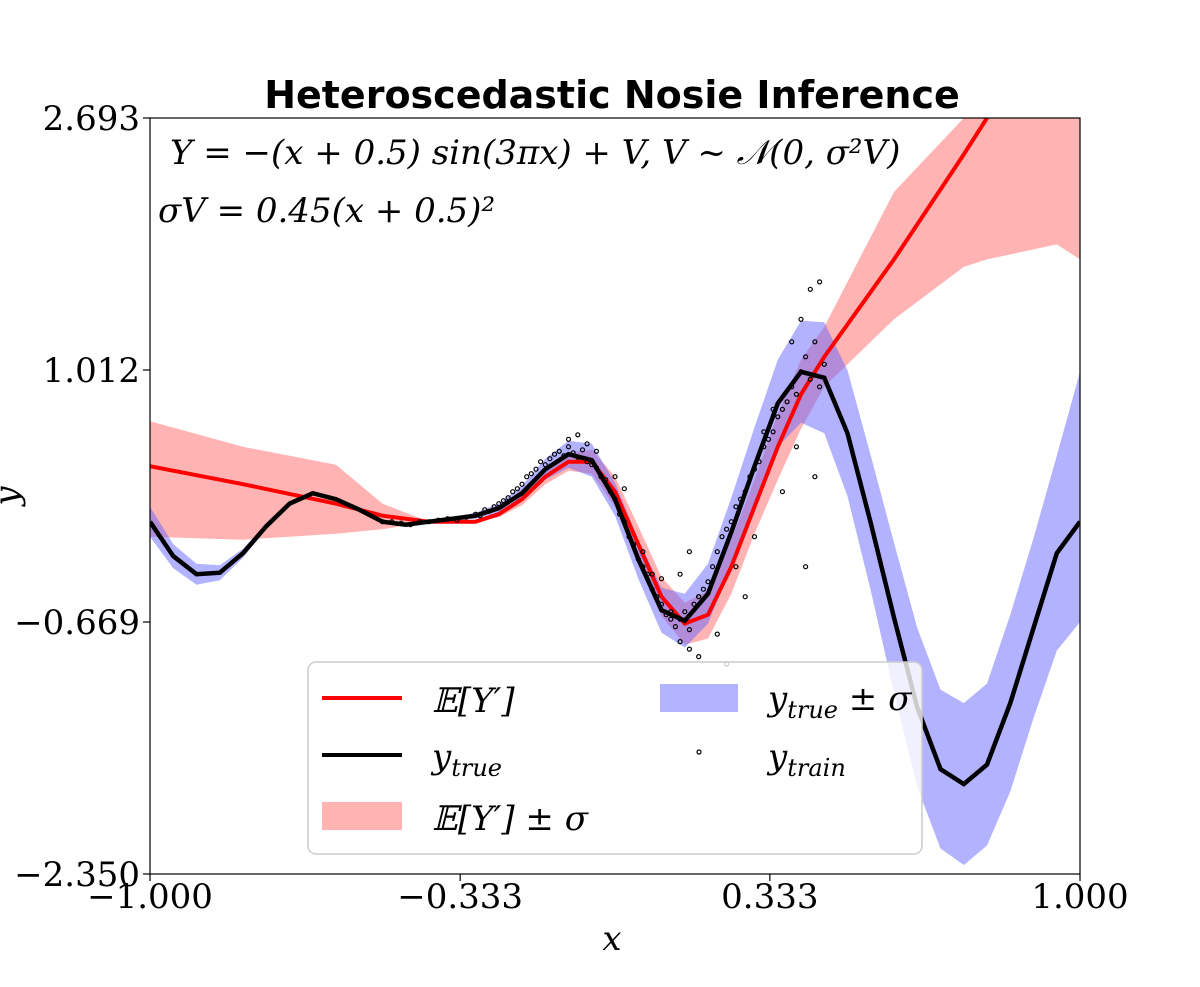  Describe the element at coordinates (611, 939) in the screenshot. I see `x-axis-label: x` at that location.